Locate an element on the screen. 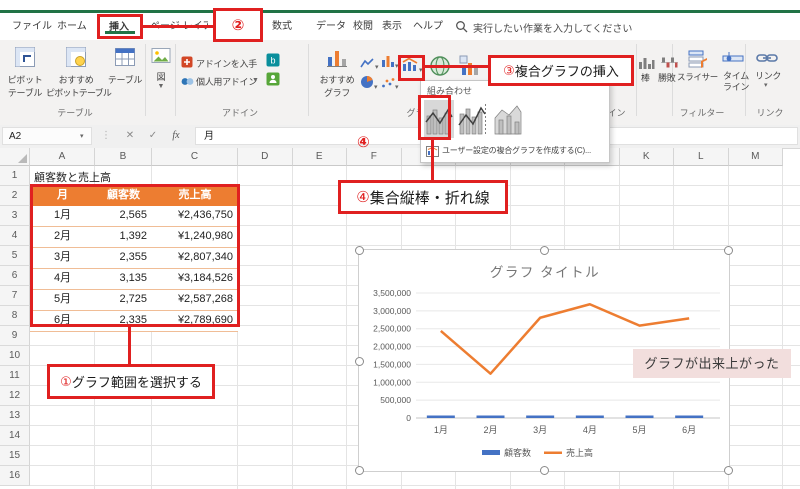 The width and height of the screenshot is (800, 489). row-header: 2 is located at coordinates (15, 196).